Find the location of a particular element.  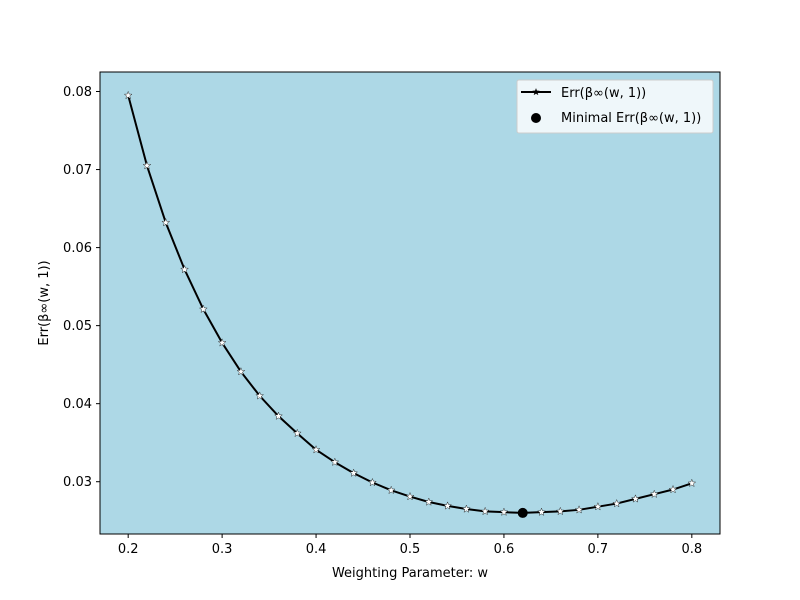

x-axis-ticks: 0.2 0.3 0.4 0.5 0.6 0.7 0.8 is located at coordinates (410, 545).